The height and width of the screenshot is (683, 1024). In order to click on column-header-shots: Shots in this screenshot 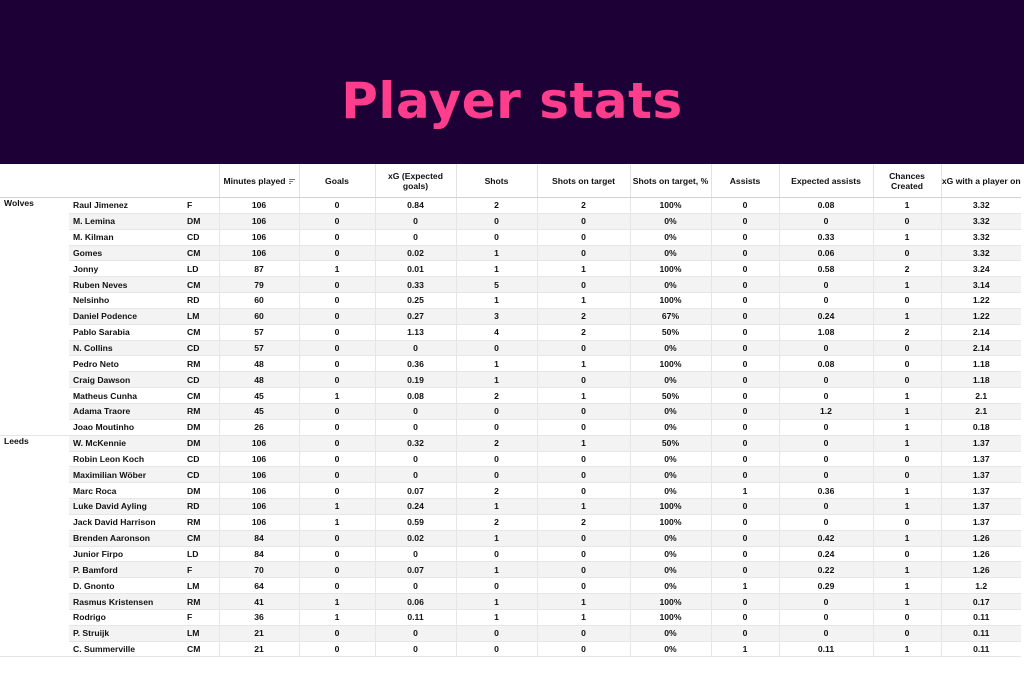, I will do `click(496, 181)`.